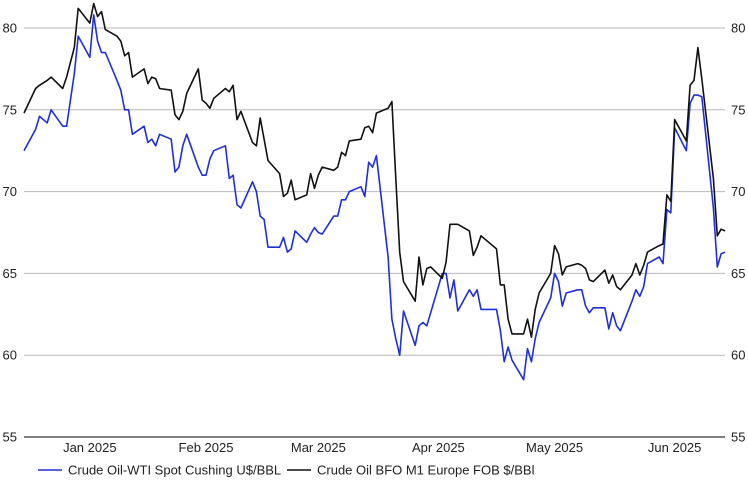 This screenshot has width=748, height=483. I want to click on legend-item-1: Crude Oil-WTI Spot Cushing U$/BBL, so click(159, 470).